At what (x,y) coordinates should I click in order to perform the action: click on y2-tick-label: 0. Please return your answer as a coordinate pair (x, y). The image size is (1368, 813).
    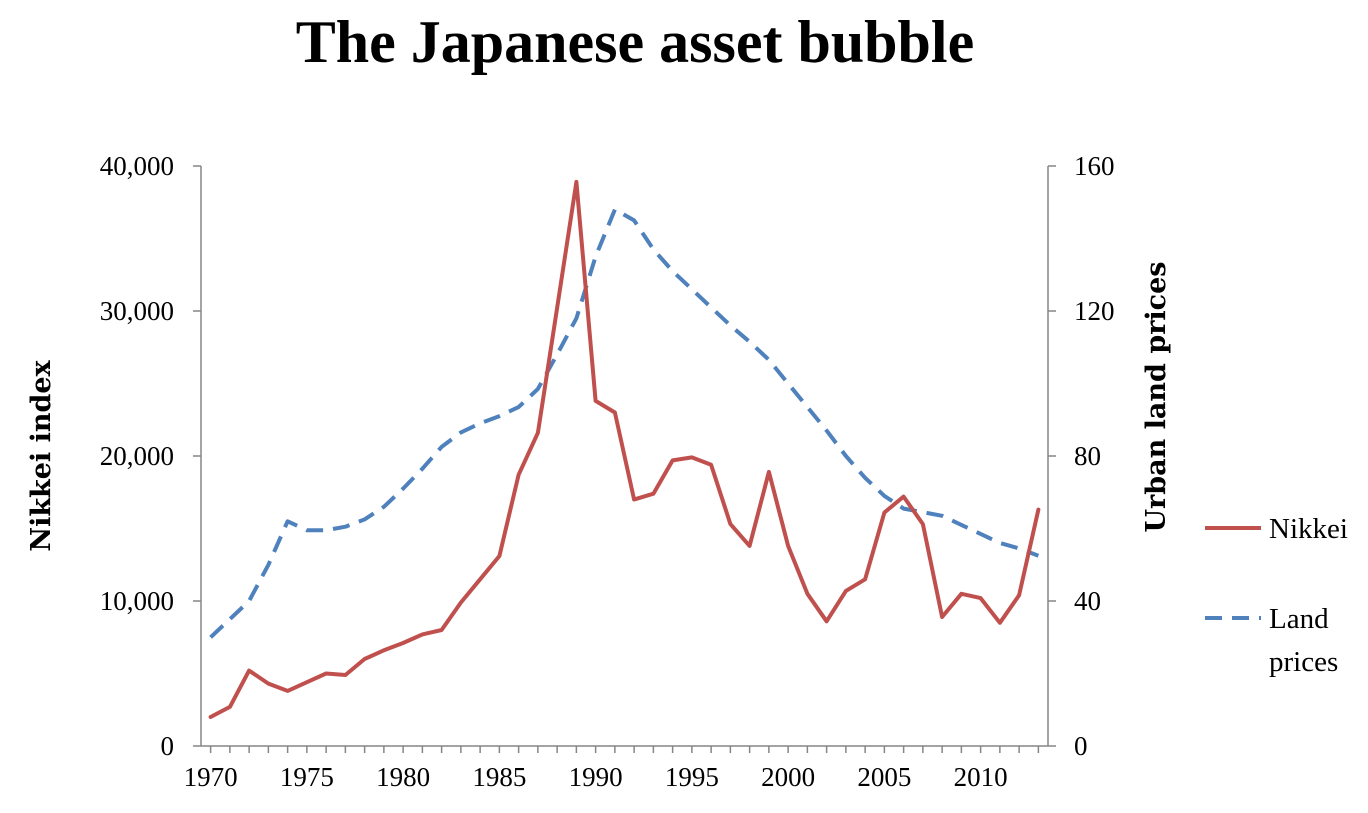
    Looking at the image, I should click on (1081, 746).